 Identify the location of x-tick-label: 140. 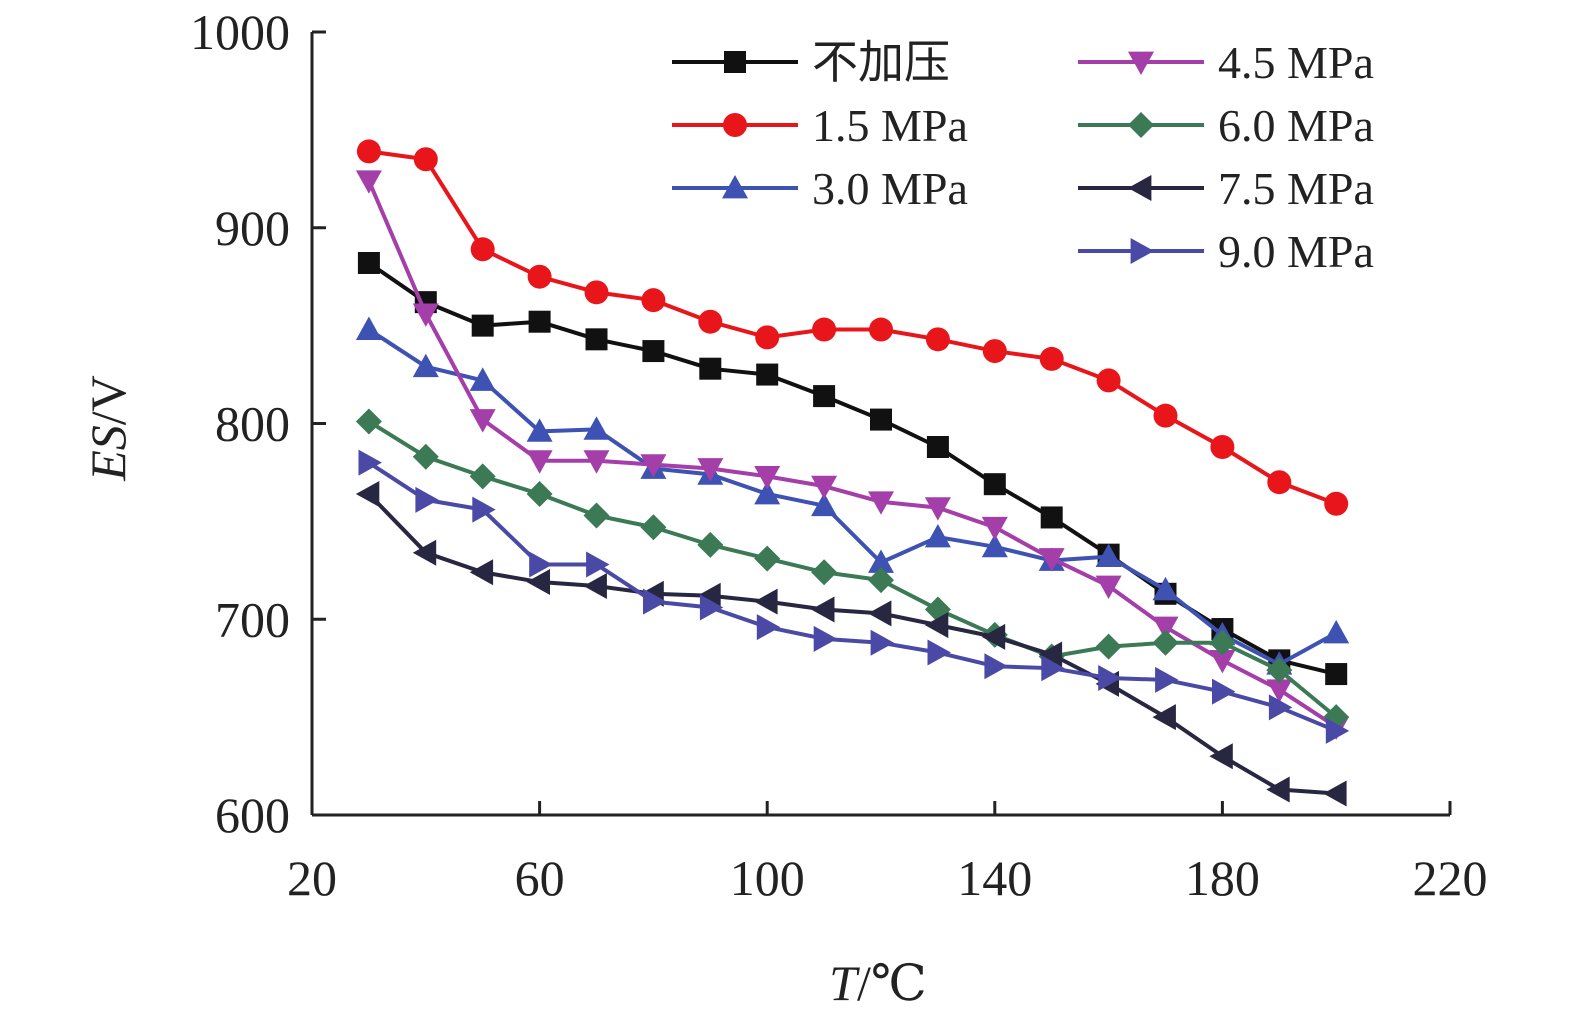
(994, 878).